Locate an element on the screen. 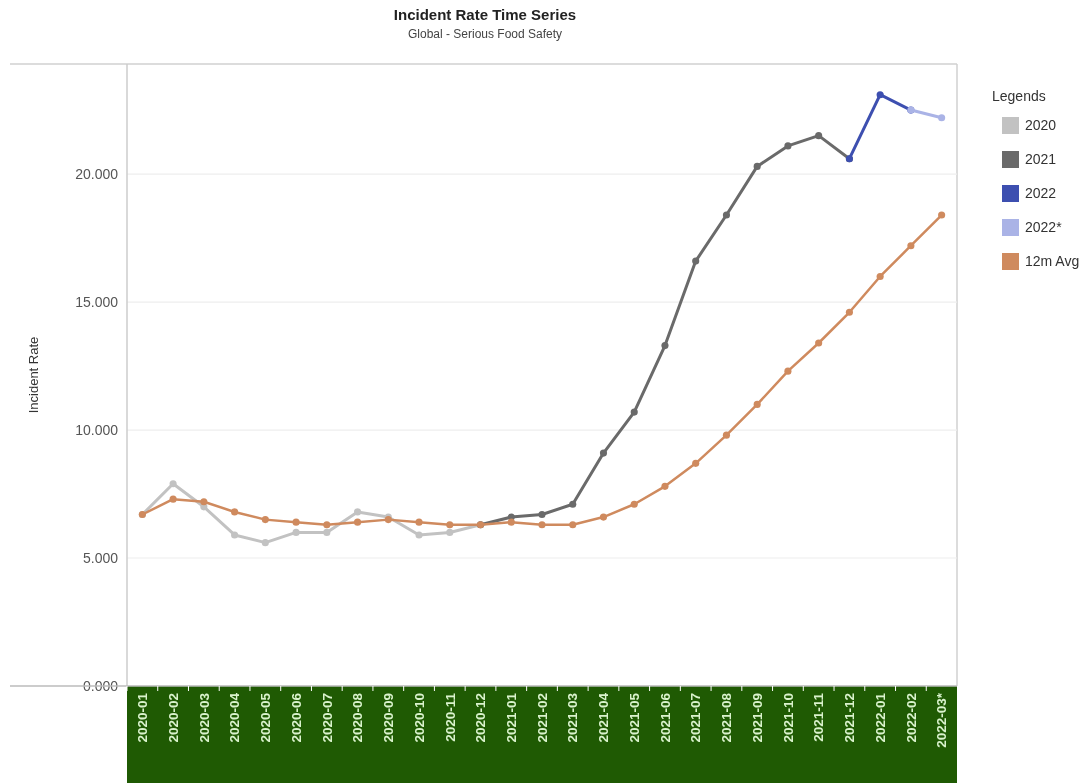 The image size is (1092, 783). legend-label: 2022 is located at coordinates (1041, 193).